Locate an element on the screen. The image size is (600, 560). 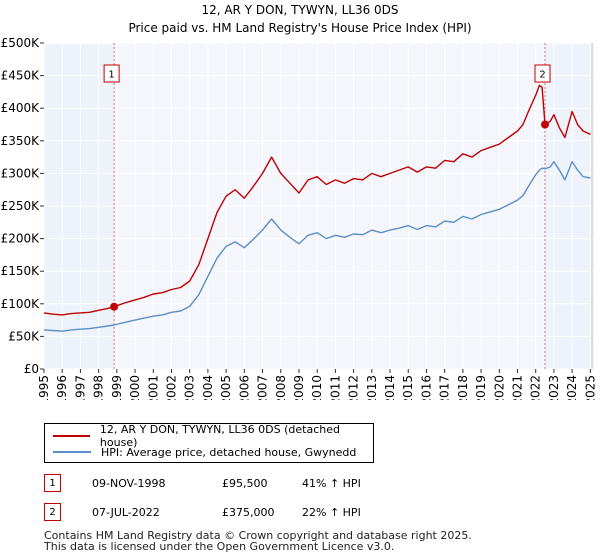
transaction-row: 2 07-JUL-2022 £375,000 22% ↑ HPI is located at coordinates (202, 512).